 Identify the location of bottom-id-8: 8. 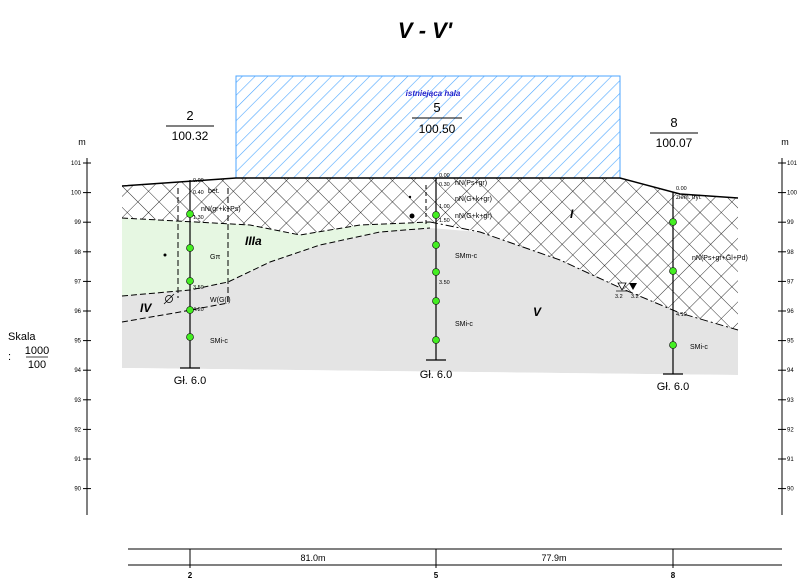
(673, 575).